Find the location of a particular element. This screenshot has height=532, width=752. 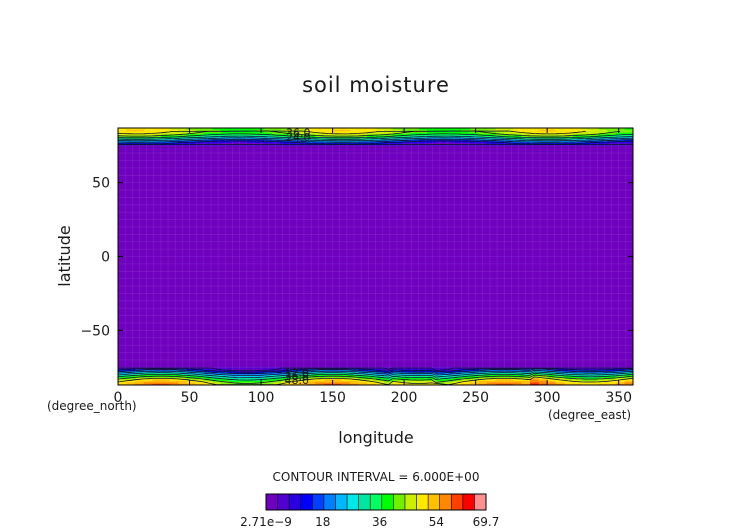

colorbar-tick-label: 69.7 is located at coordinates (486, 522).